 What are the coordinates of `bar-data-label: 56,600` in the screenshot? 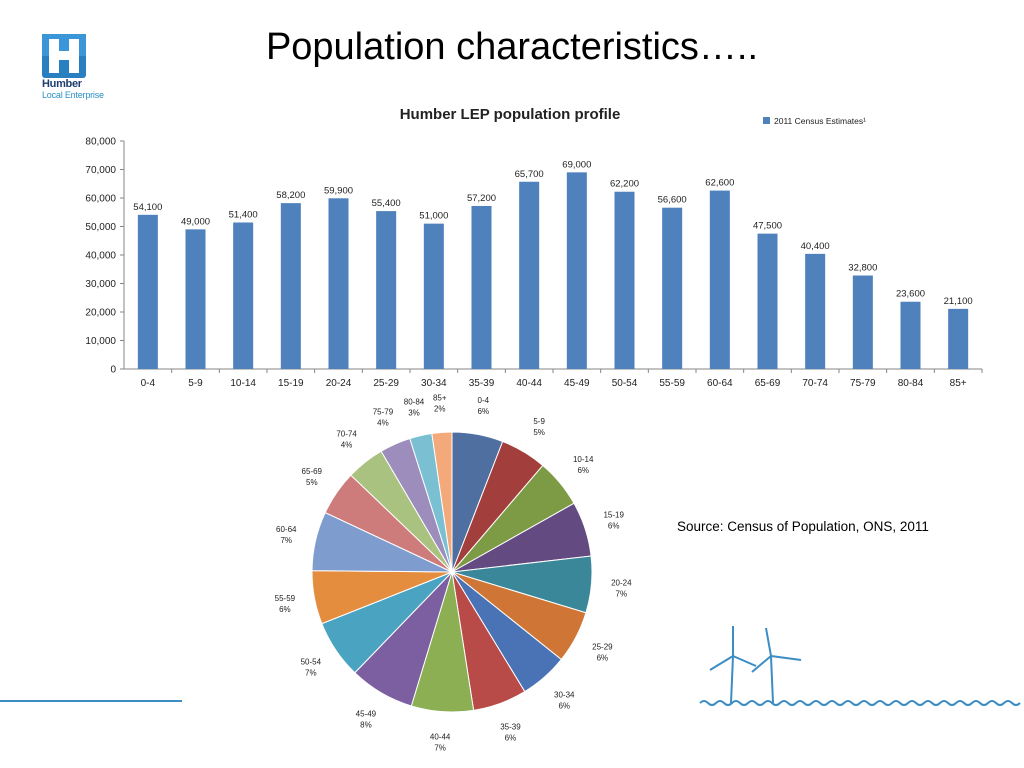 It's located at (672, 200).